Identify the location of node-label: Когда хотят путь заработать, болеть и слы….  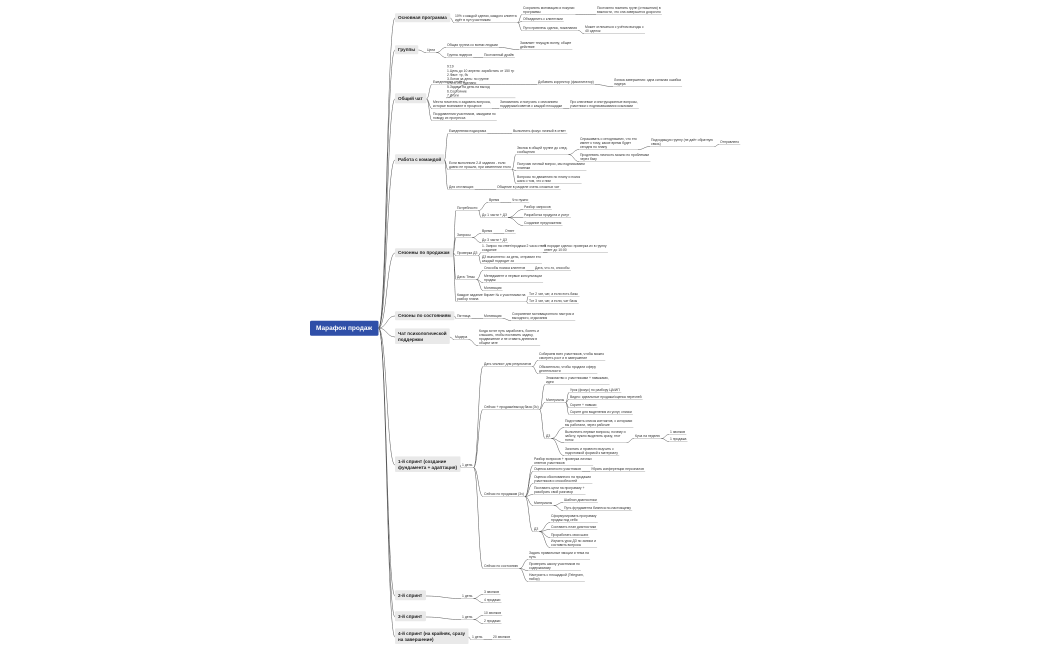
(509, 337).